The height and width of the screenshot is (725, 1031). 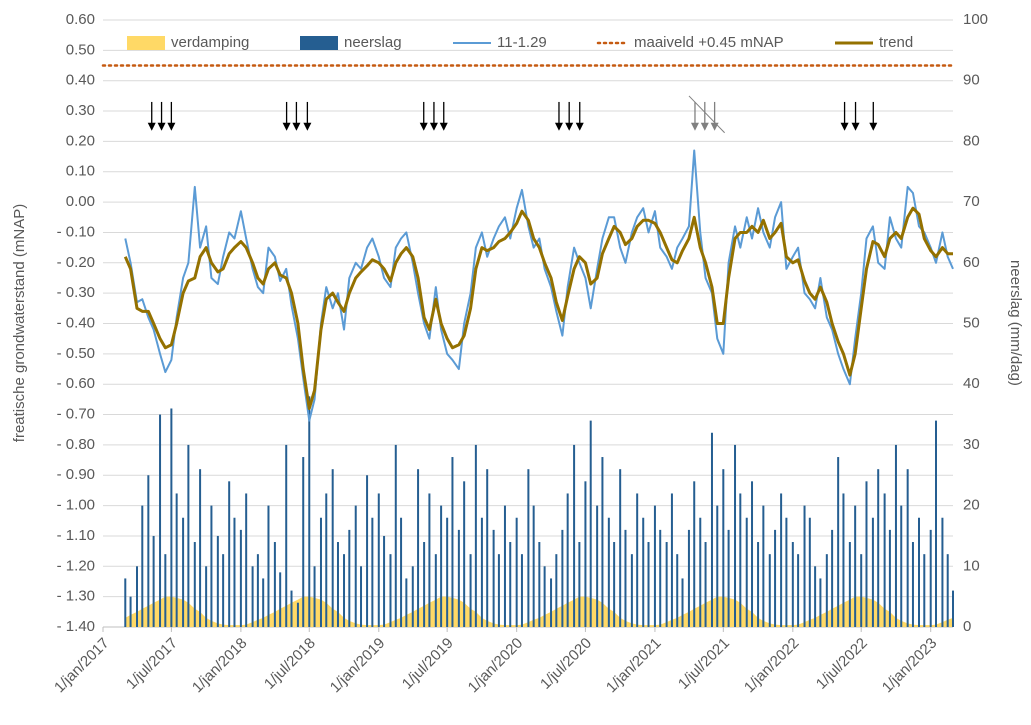 I want to click on y-tick-label: - 0.50, so click(x=76, y=353).